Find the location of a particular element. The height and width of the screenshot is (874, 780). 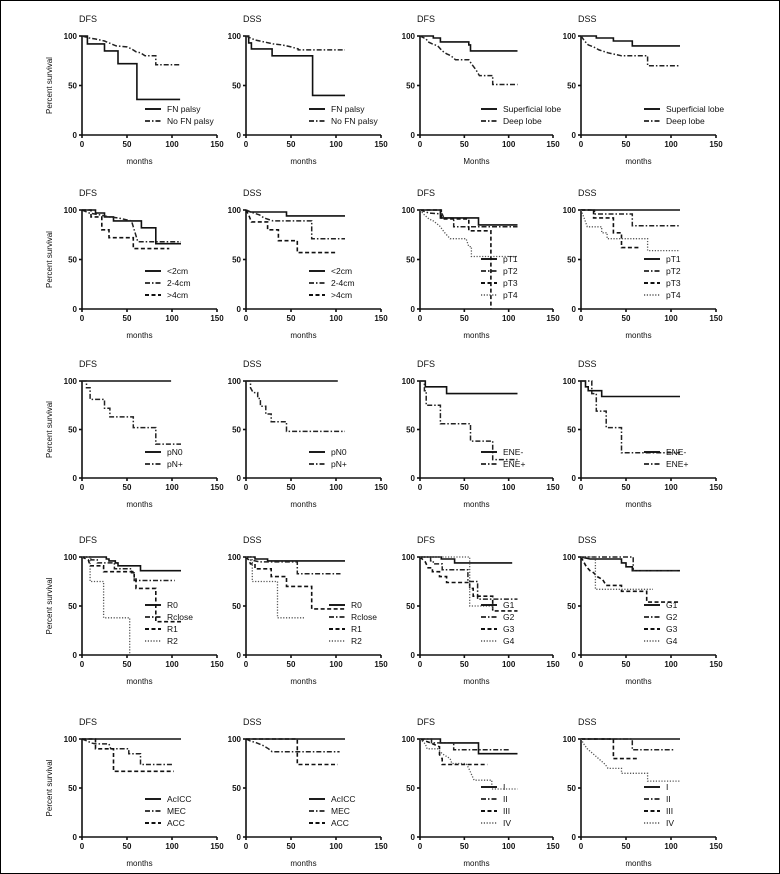

survival-curve-g4 is located at coordinates (617, 573).